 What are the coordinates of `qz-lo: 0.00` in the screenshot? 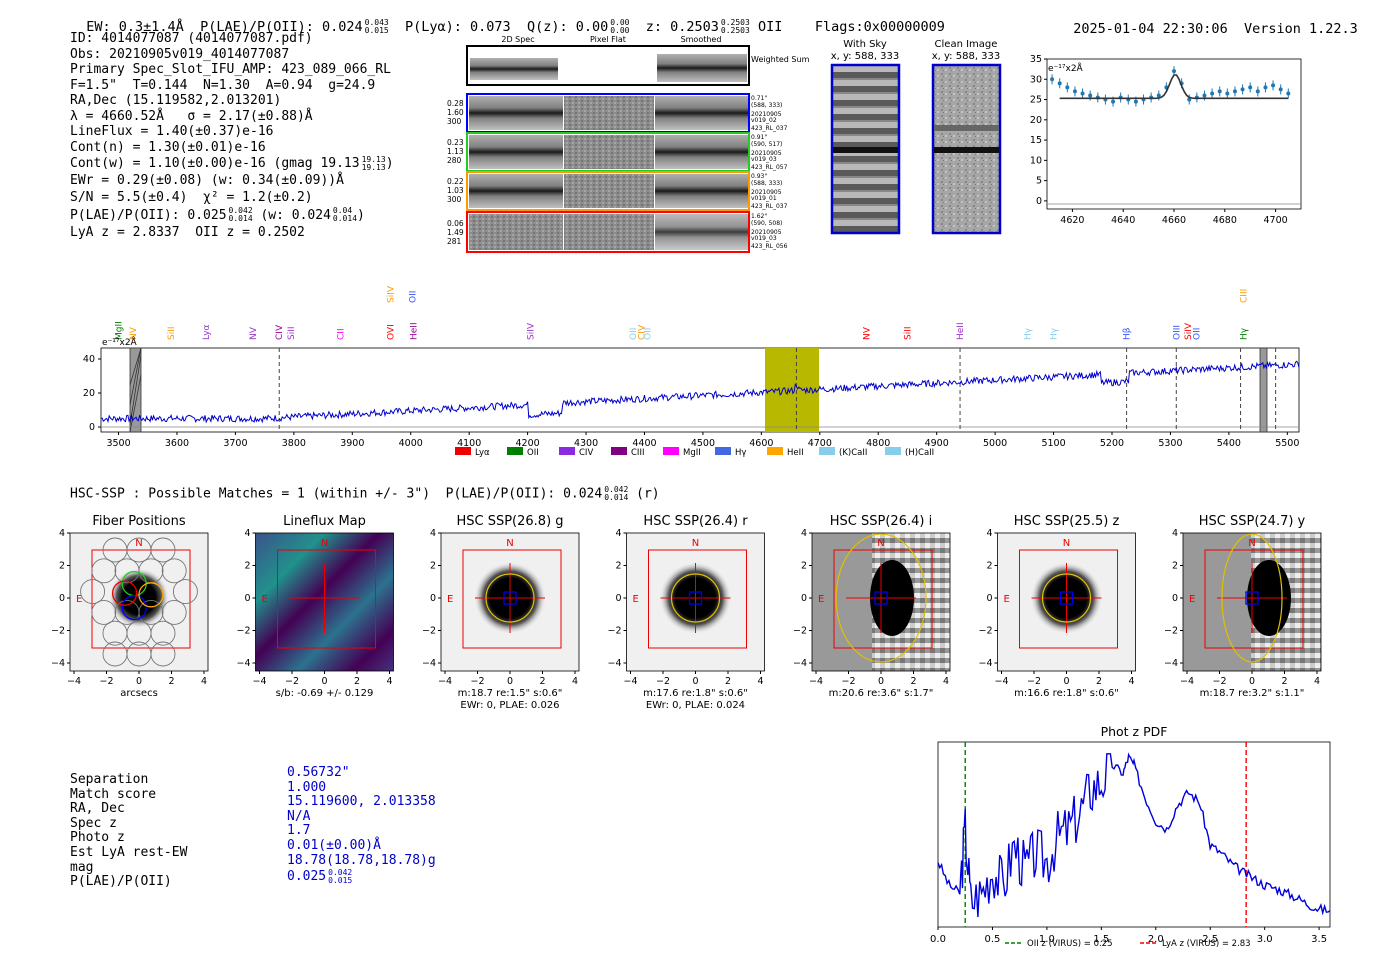 It's located at (620, 30).